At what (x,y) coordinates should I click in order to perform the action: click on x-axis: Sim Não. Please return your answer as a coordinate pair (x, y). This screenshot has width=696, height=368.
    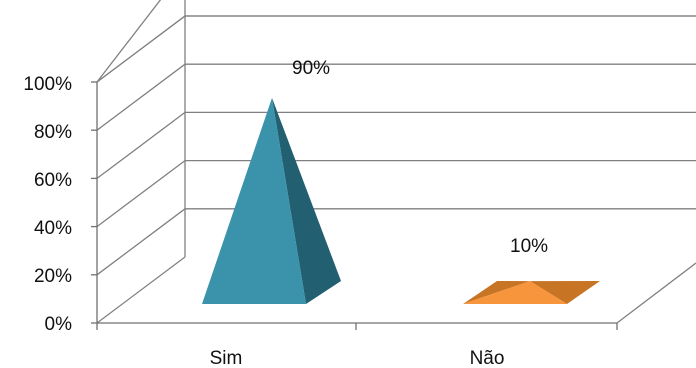
    Looking at the image, I should click on (357, 358).